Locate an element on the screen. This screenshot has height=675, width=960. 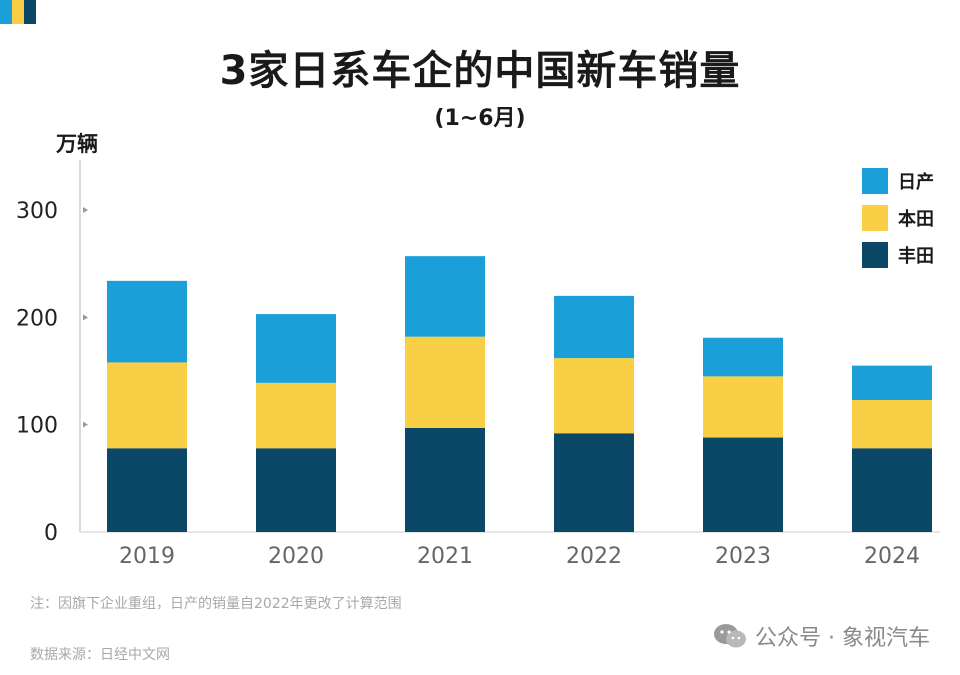
y-tick-label: 0 is located at coordinates (51, 533).